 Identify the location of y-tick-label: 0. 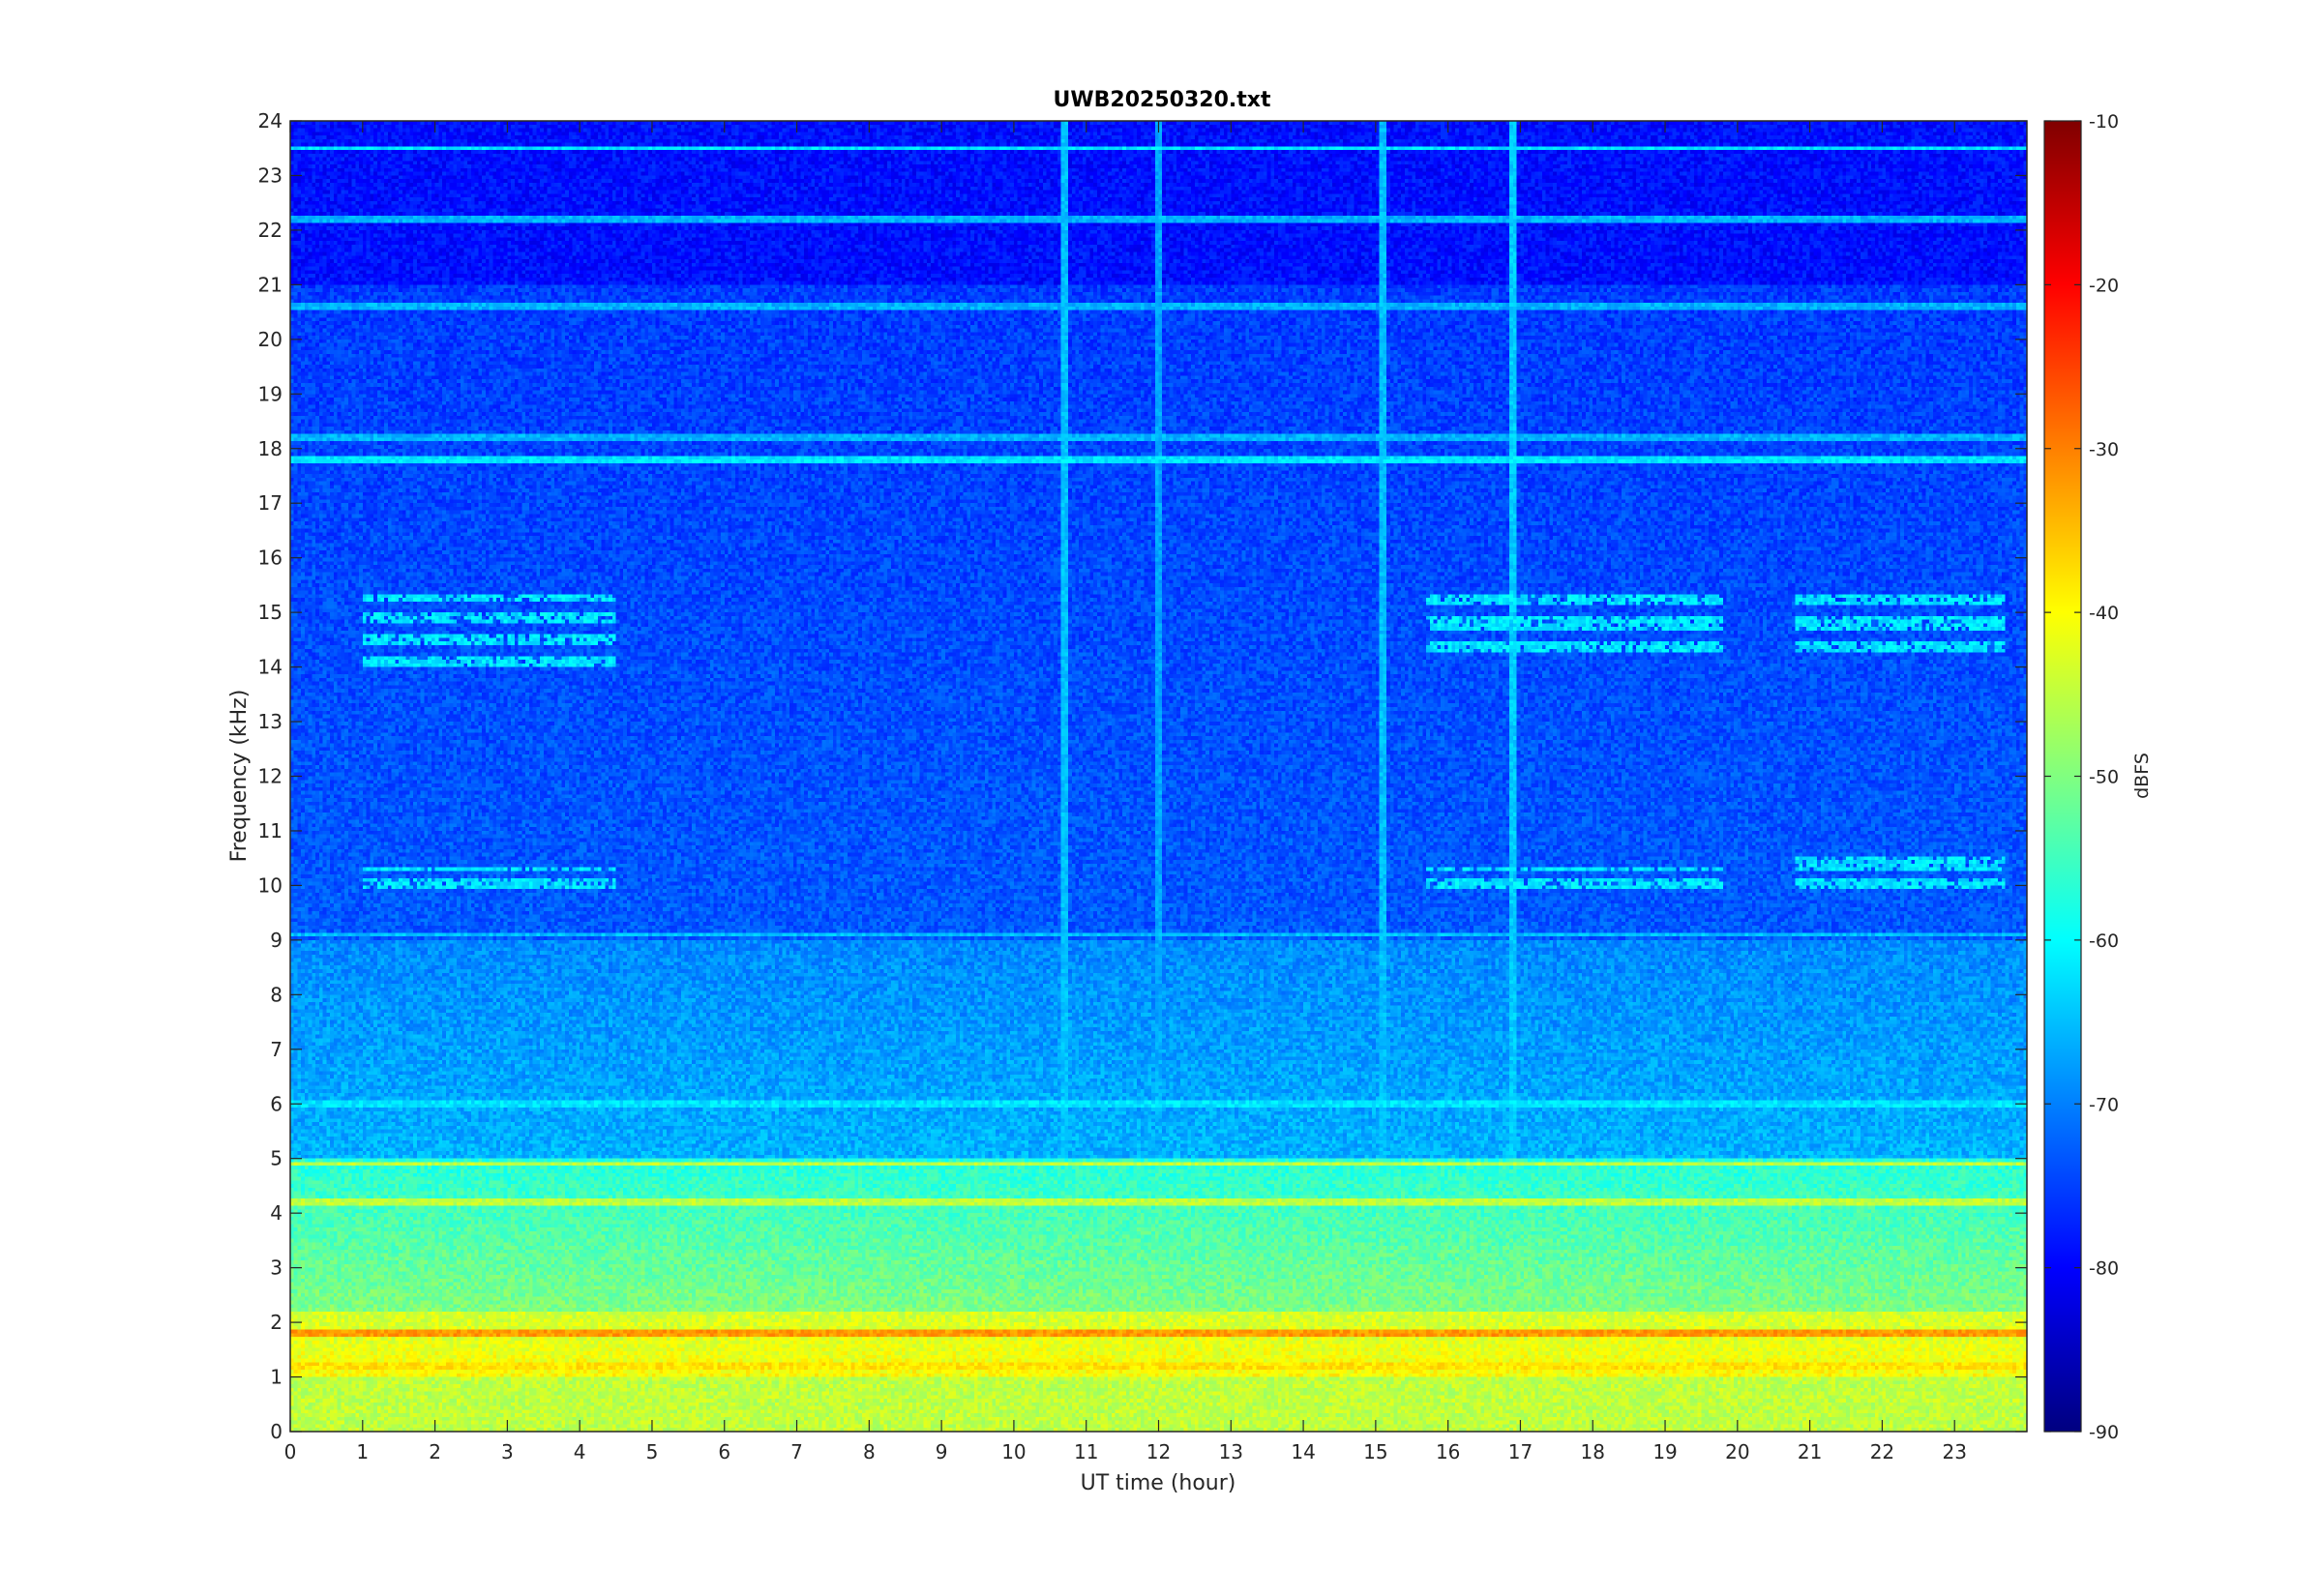
(276, 1431).